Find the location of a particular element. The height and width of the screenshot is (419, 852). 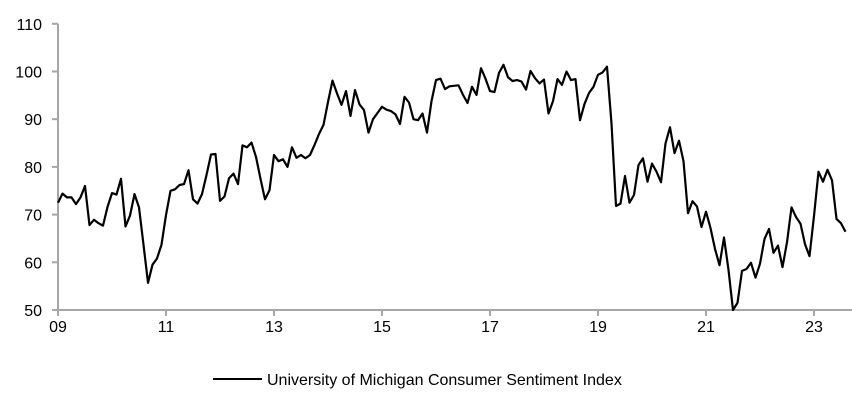

y-tick-label: 80 is located at coordinates (33, 168).